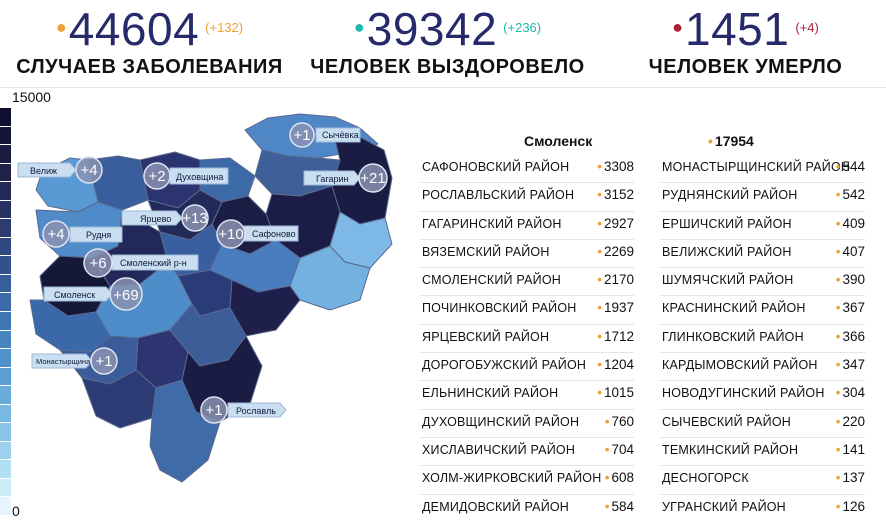 This screenshot has width=886, height=521. Describe the element at coordinates (432, 29) in the screenshot. I see `recovered-count: 39342` at that location.